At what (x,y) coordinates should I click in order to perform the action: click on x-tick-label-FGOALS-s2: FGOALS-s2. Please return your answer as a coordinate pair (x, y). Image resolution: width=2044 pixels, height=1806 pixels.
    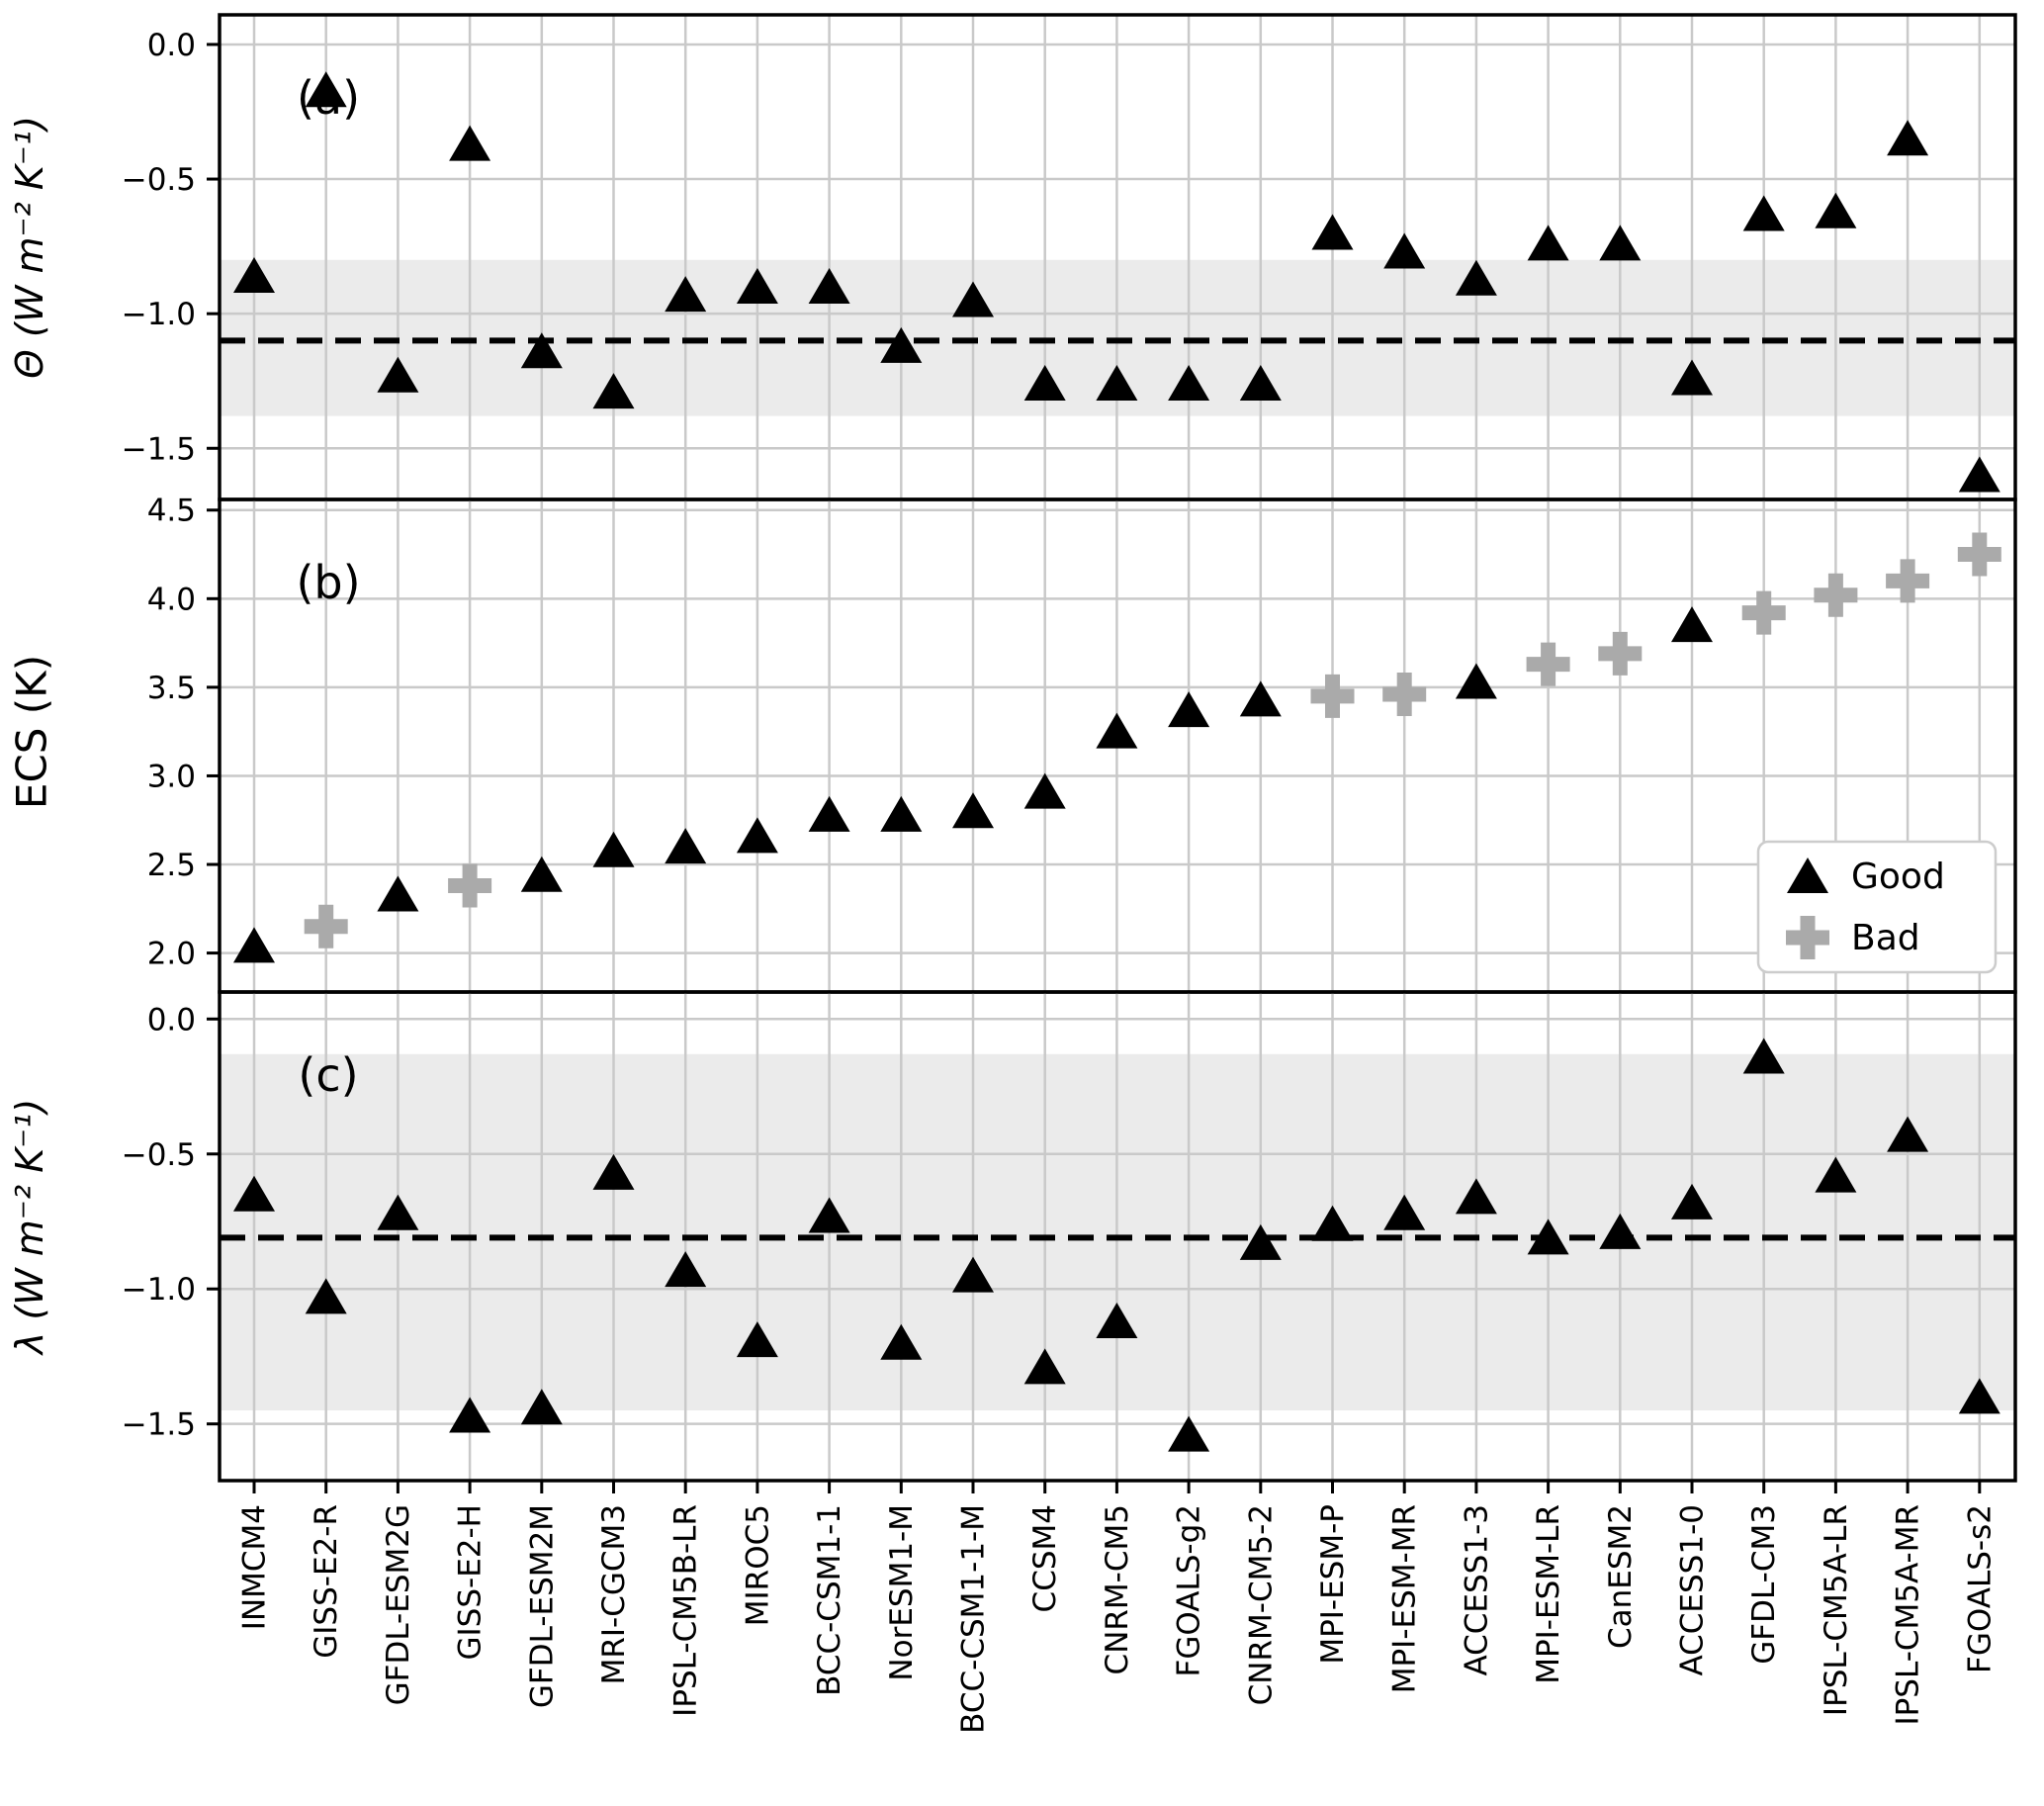
    Looking at the image, I should click on (1980, 1588).